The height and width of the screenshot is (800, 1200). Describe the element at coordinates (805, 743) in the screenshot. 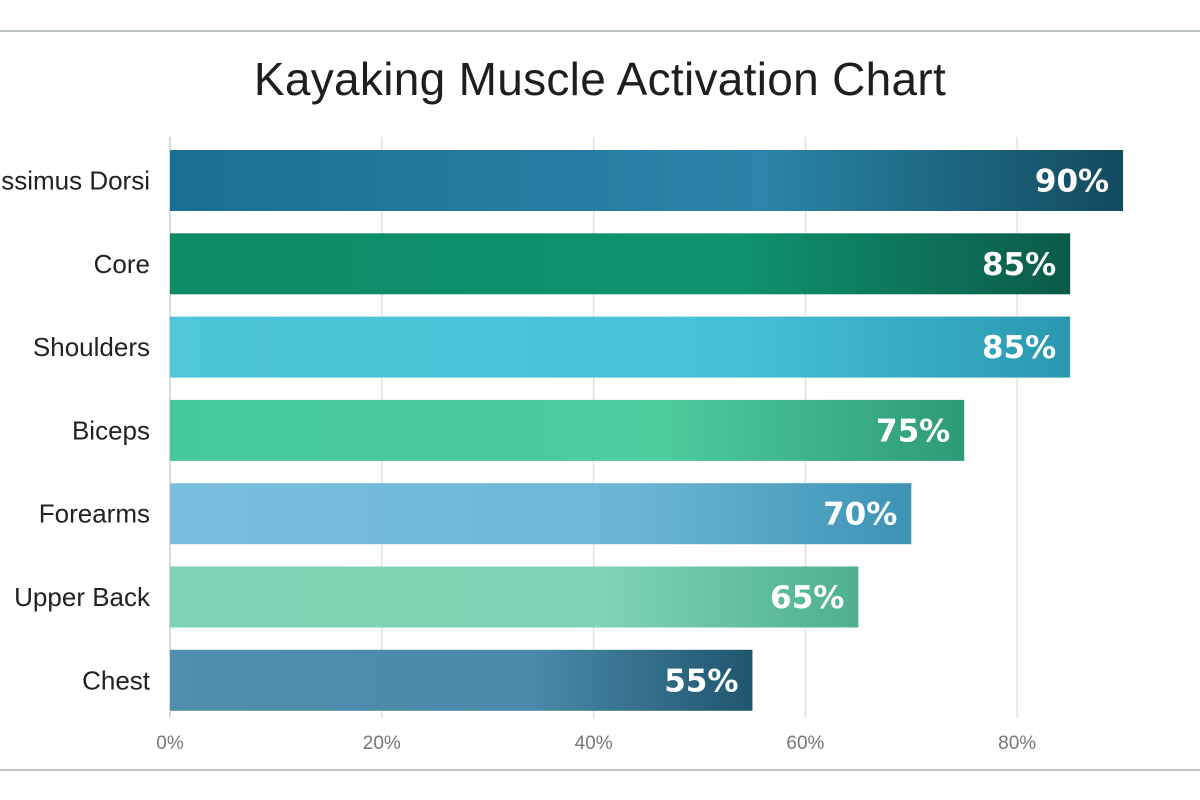

I see `x-tick-label: 60%` at that location.